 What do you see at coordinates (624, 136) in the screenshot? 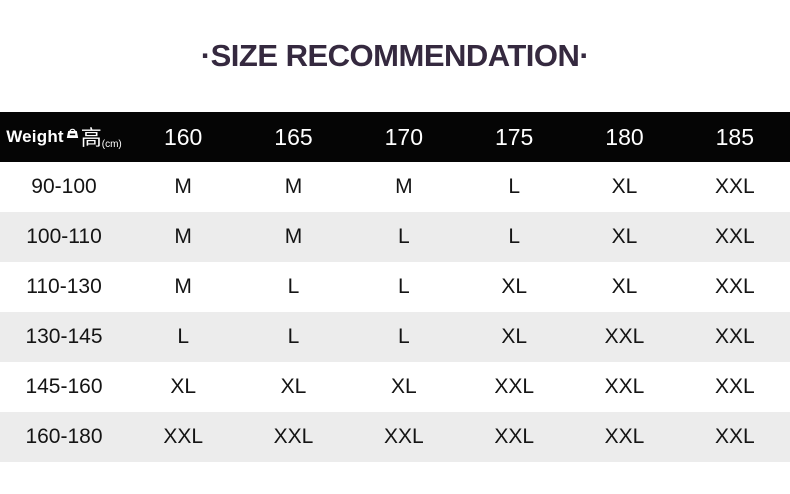
I see `height-column-header: 180` at bounding box center [624, 136].